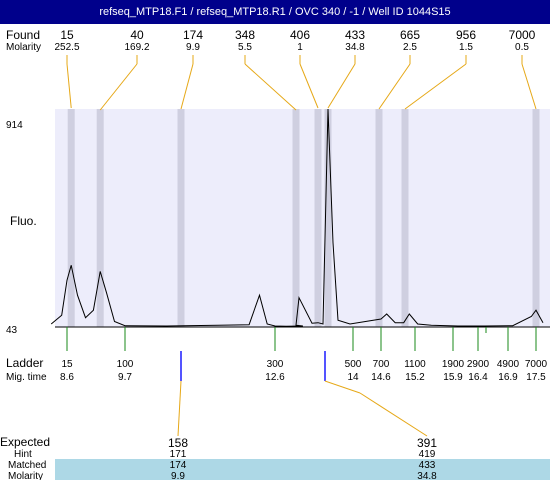 This screenshot has height=480, width=550. Describe the element at coordinates (427, 443) in the screenshot. I see `expected-value: 391` at that location.